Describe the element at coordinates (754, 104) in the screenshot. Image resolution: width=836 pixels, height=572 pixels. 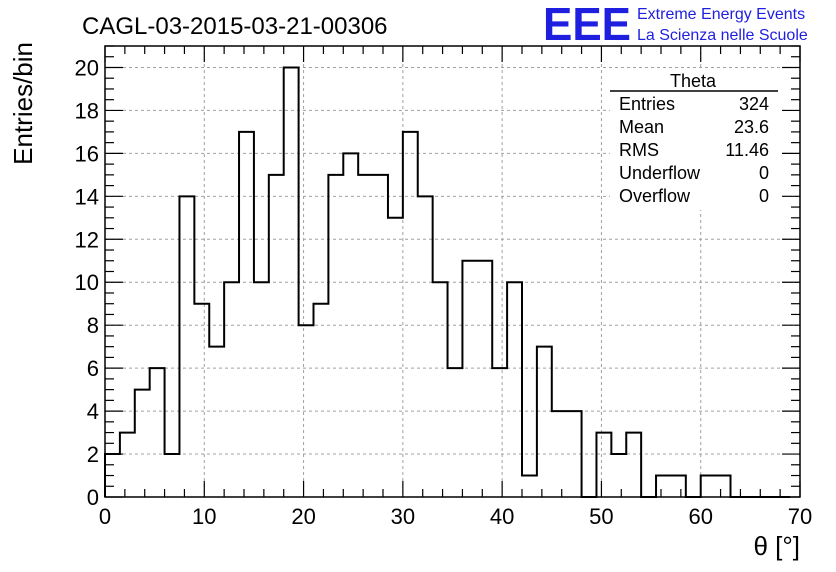
I see `stats-value: 324` at that location.